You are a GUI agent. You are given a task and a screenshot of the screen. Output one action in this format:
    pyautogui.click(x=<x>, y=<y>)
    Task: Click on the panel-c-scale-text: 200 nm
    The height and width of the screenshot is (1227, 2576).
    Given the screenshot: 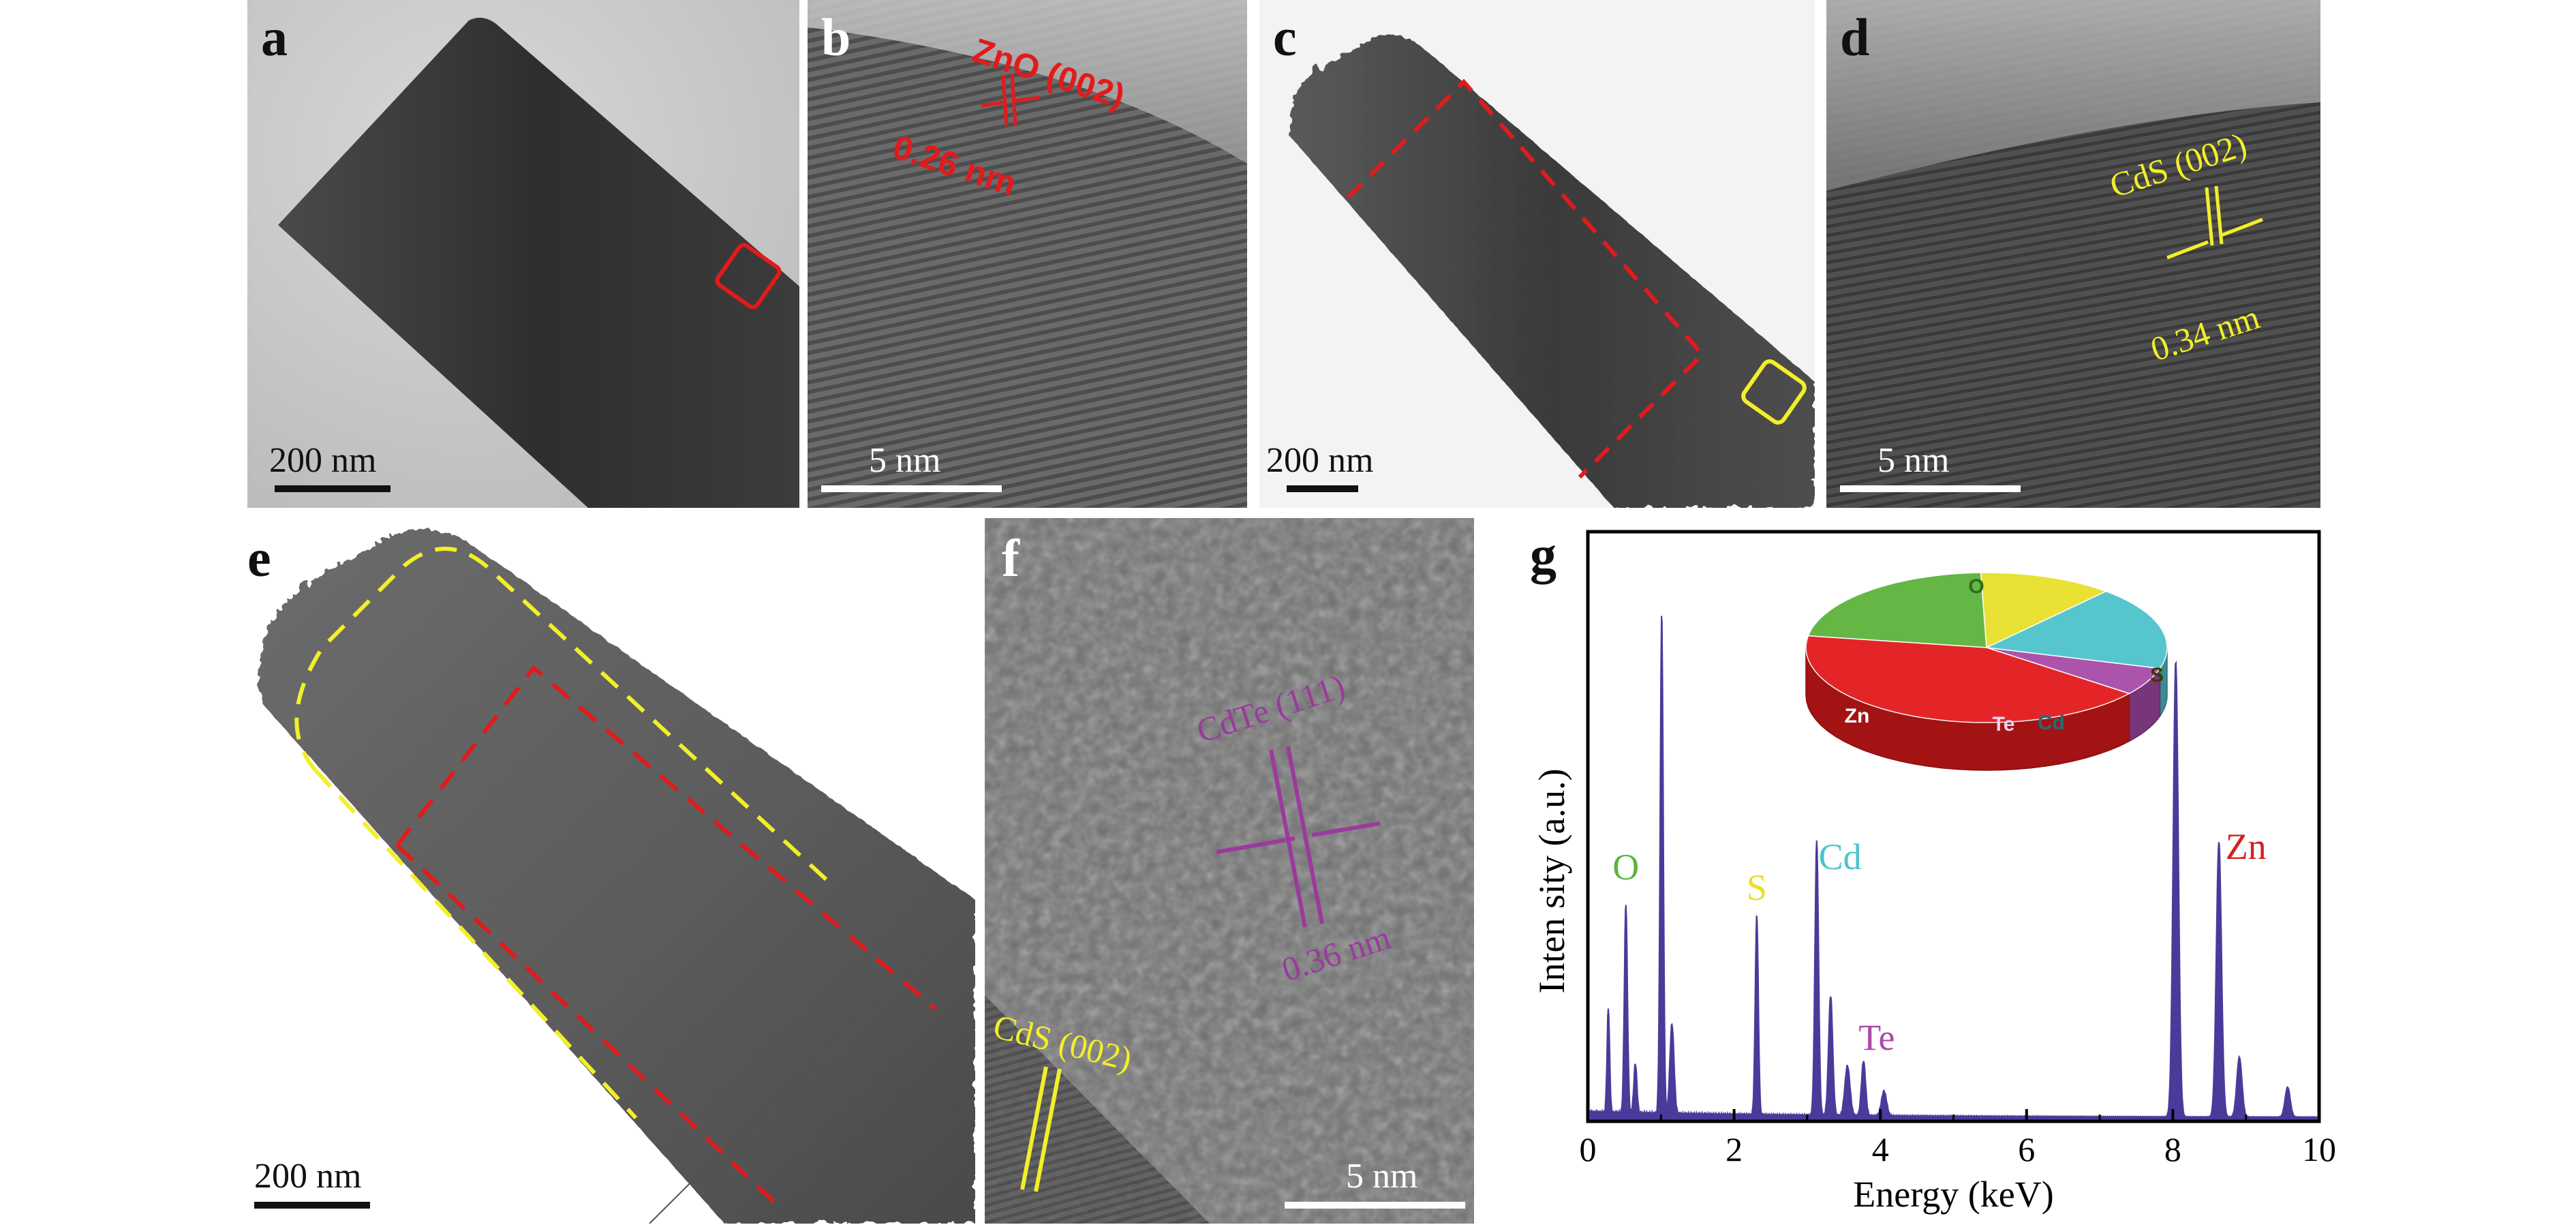 What is the action you would take?
    pyautogui.click(x=1320, y=460)
    